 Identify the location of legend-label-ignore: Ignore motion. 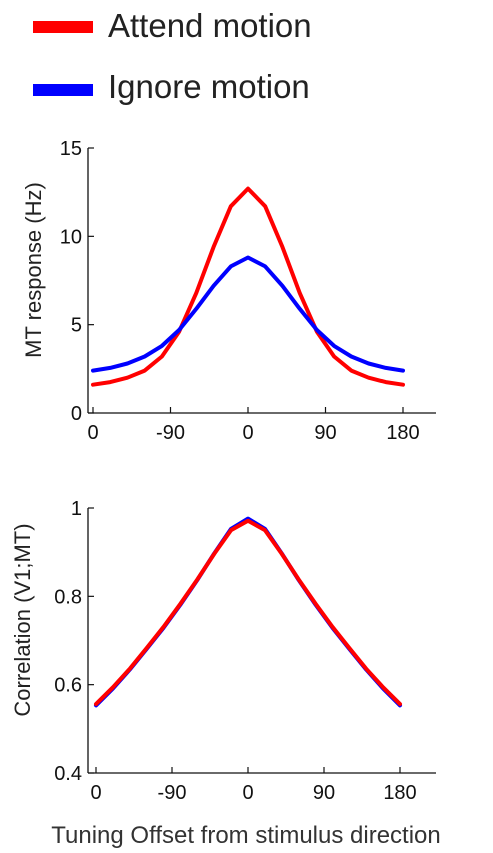
(209, 86).